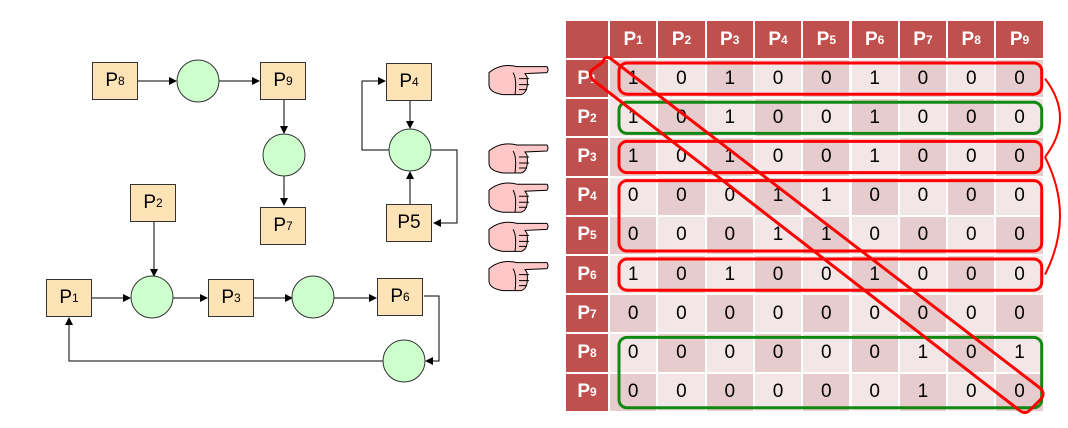 Image resolution: width=1068 pixels, height=428 pixels. What do you see at coordinates (121, 81) in the screenshot?
I see `process-subscript: 8` at bounding box center [121, 81].